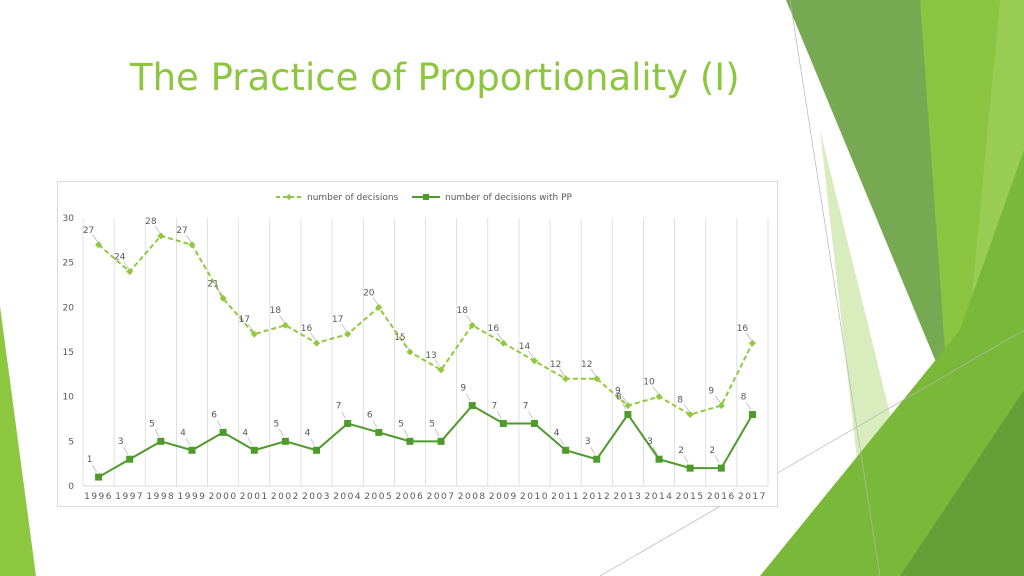 Image resolution: width=1024 pixels, height=576 pixels. What do you see at coordinates (627, 497) in the screenshot?
I see `x-tick-label: 2013` at bounding box center [627, 497].